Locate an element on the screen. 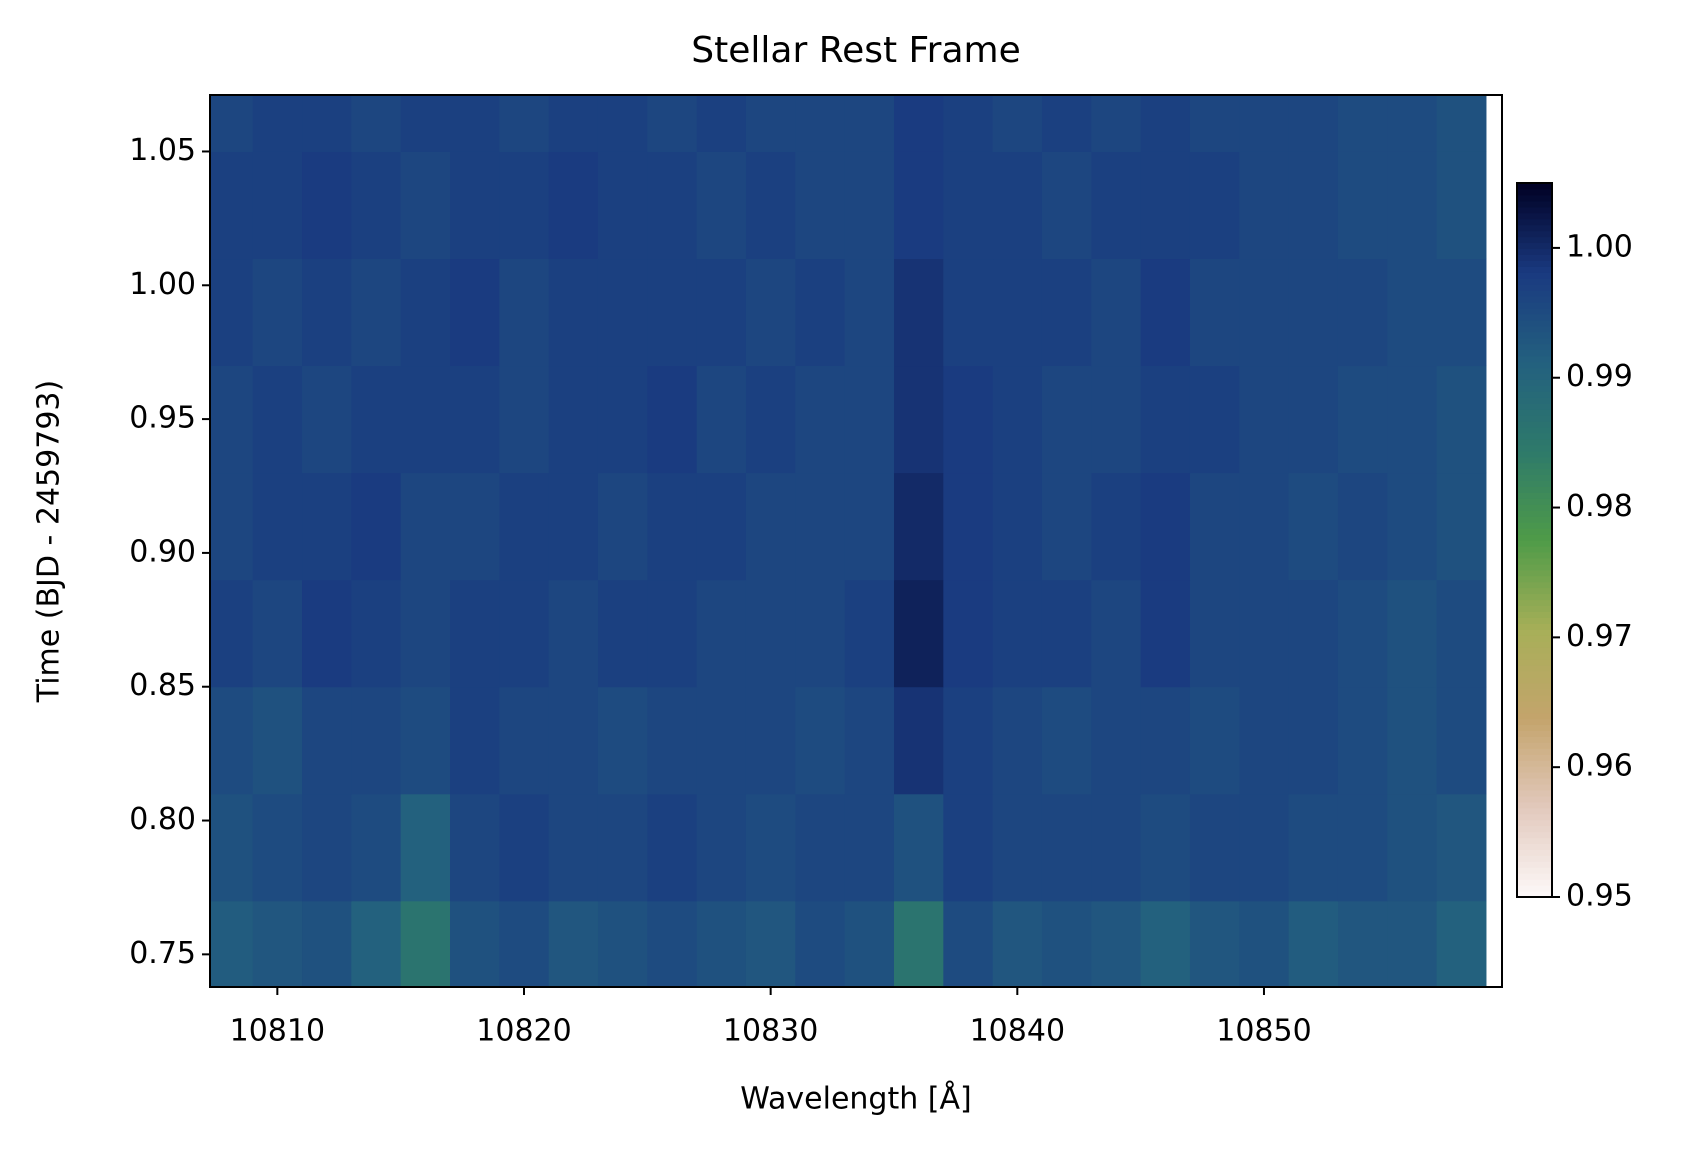  y-tick-label: 0.95 is located at coordinates (162, 418).